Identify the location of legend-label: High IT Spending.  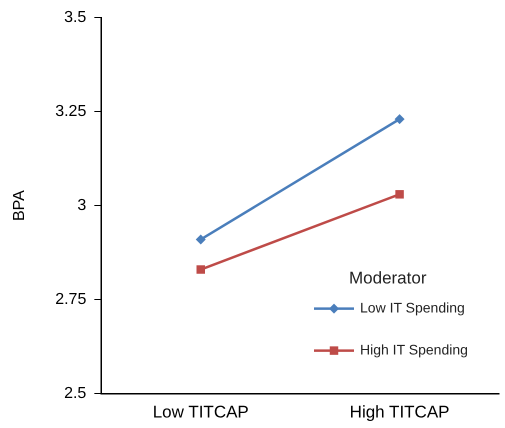
(414, 349).